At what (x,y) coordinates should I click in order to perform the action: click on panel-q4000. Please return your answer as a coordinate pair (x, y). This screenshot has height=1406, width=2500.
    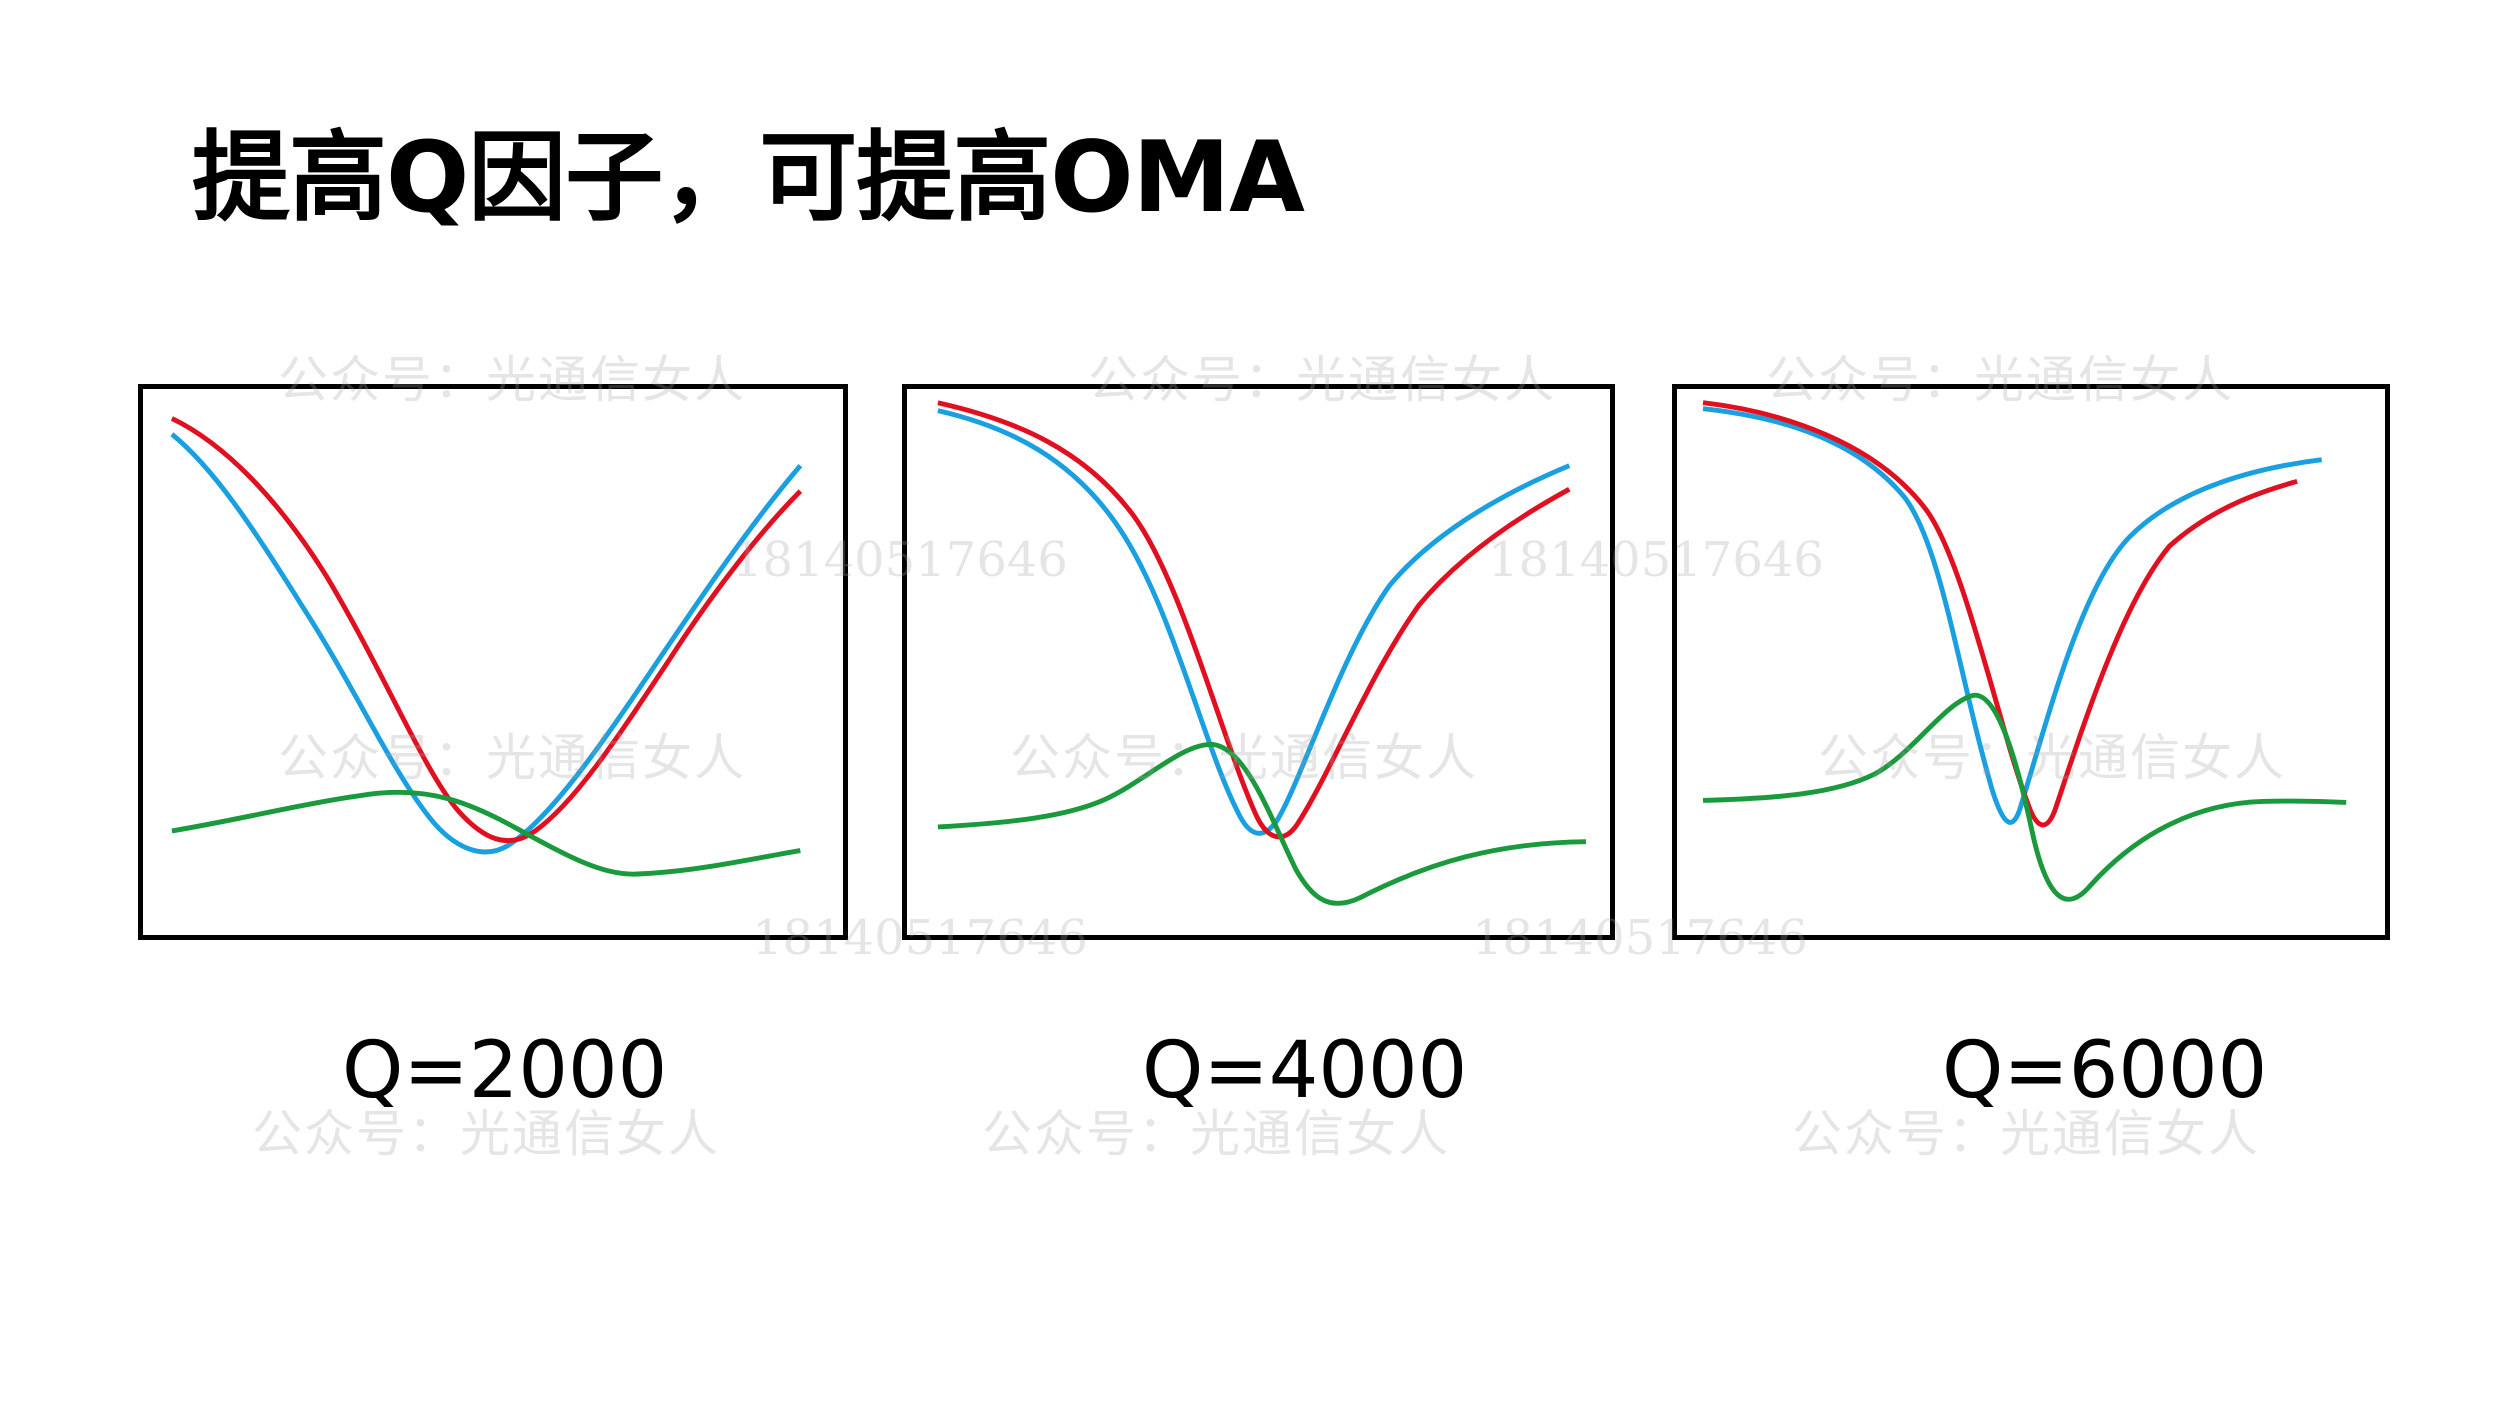
    Looking at the image, I should click on (1258, 662).